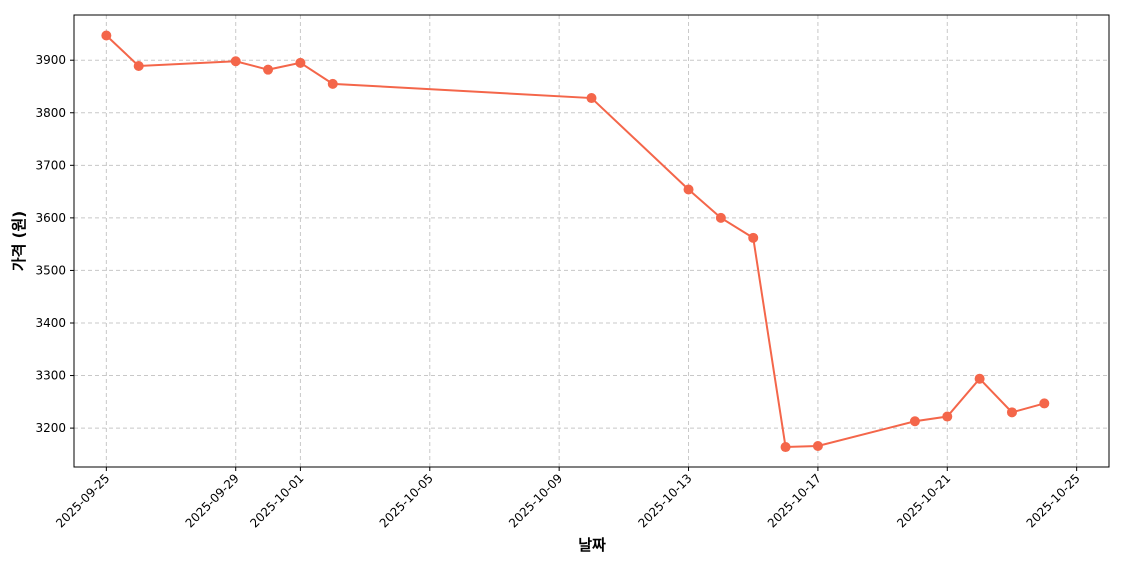 This screenshot has width=1140, height=570. I want to click on y-tick-label: 3500, so click(50, 270).